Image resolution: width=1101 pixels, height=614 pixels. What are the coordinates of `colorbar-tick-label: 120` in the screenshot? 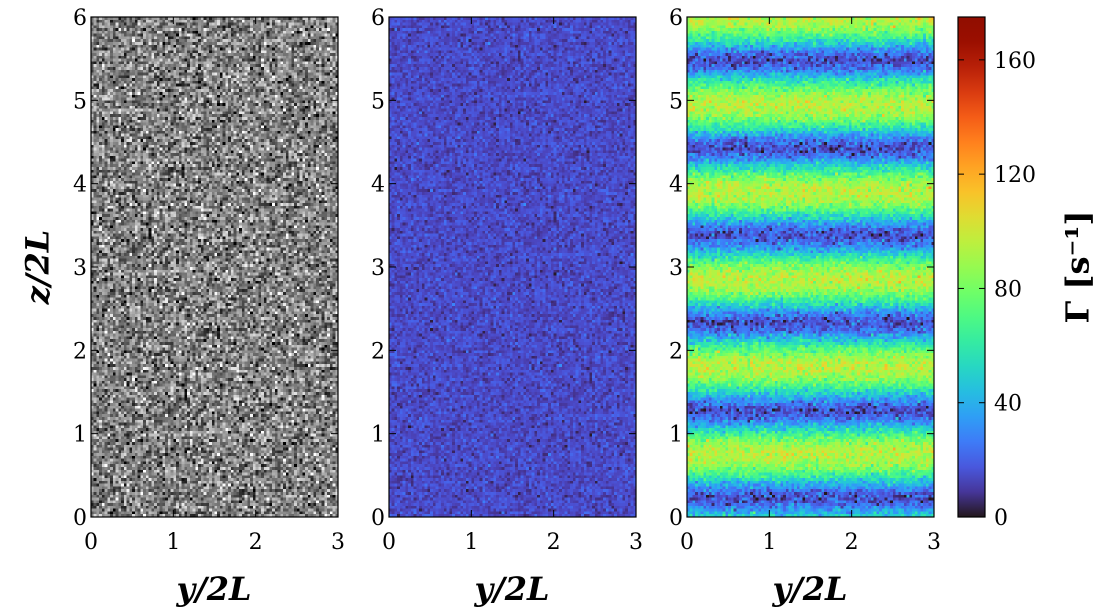 It's located at (1015, 175).